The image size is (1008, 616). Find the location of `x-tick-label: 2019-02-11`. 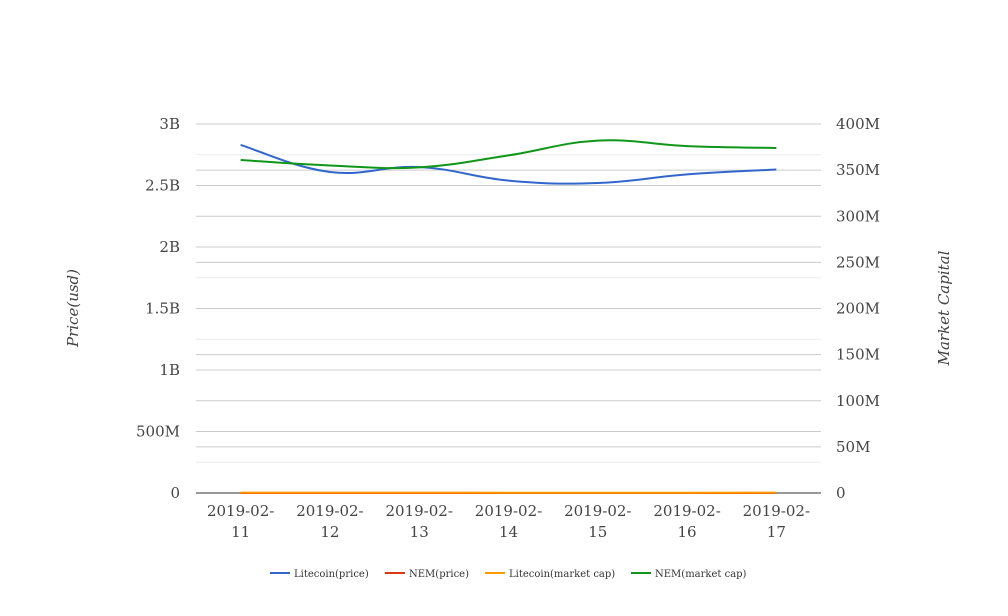

x-tick-label: 2019-02-11 is located at coordinates (240, 521).